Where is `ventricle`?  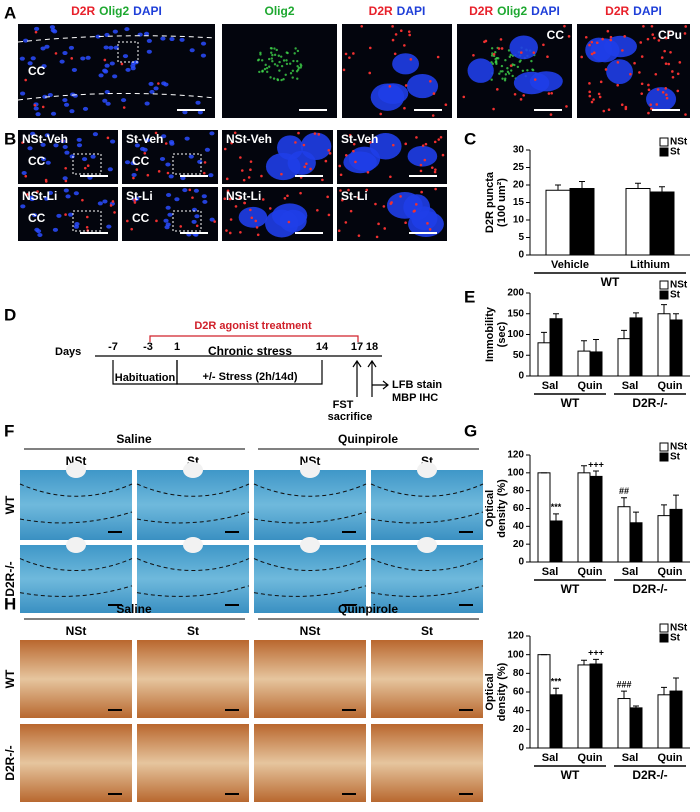
ventricle is located at coordinates (427, 545).